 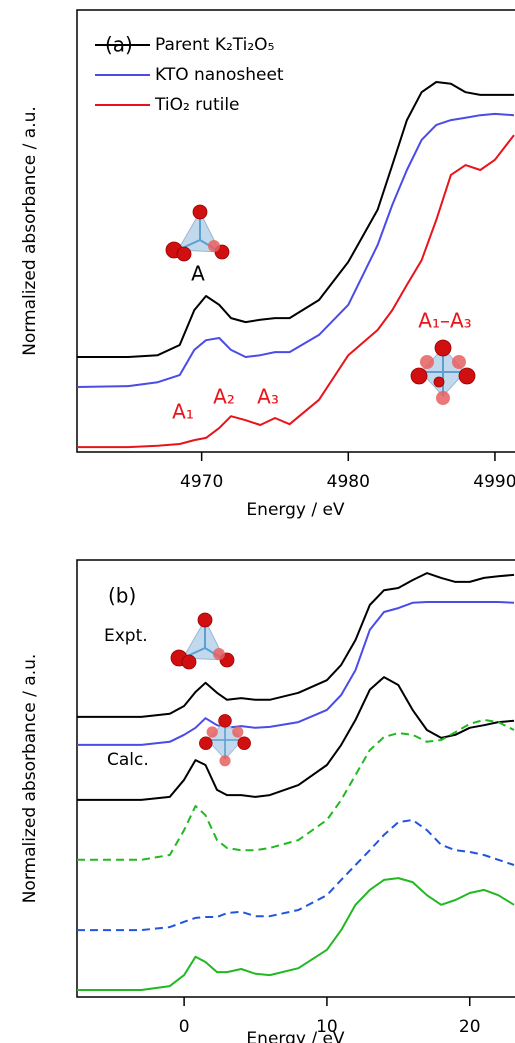 What do you see at coordinates (197, 105) in the screenshot?
I see `legend-label: TiO₂ rutile` at bounding box center [197, 105].